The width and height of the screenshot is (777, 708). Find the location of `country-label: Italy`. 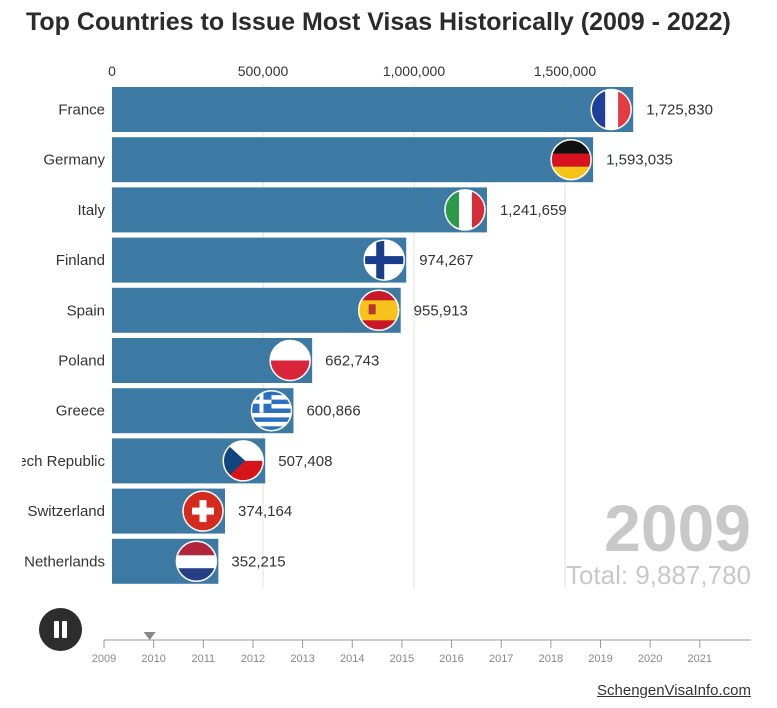

country-label: Italy is located at coordinates (91, 210).